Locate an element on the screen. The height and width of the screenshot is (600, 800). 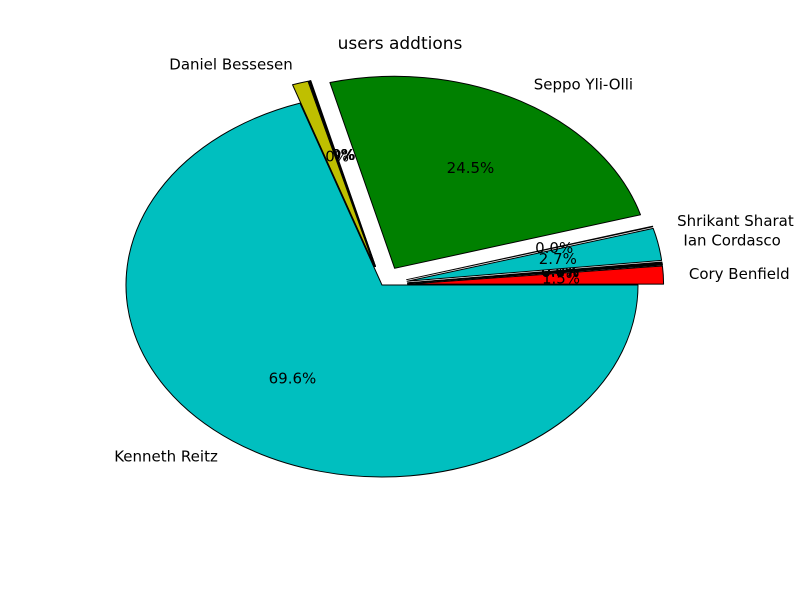
slice-name-label: Cory Benfield is located at coordinates (739, 274).